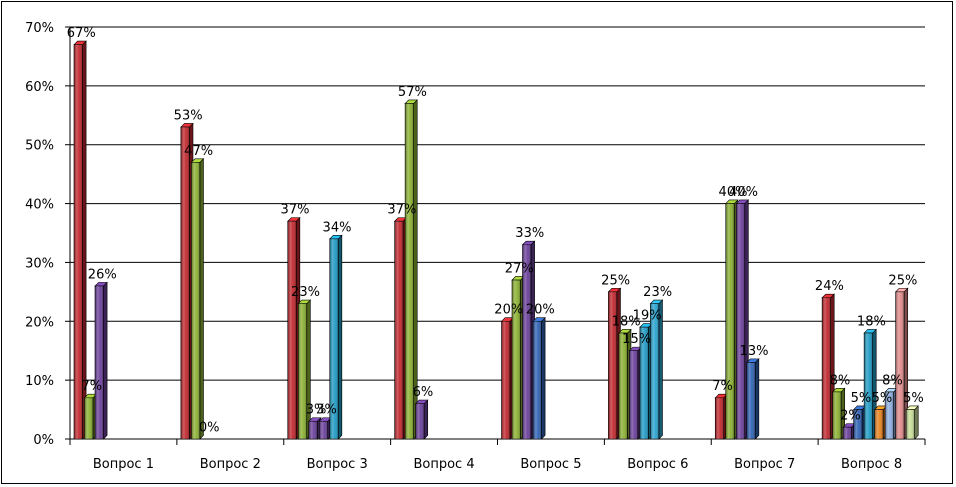 This screenshot has height=487, width=956. What do you see at coordinates (39, 146) in the screenshot?
I see `y-tick-label: 50%` at bounding box center [39, 146].